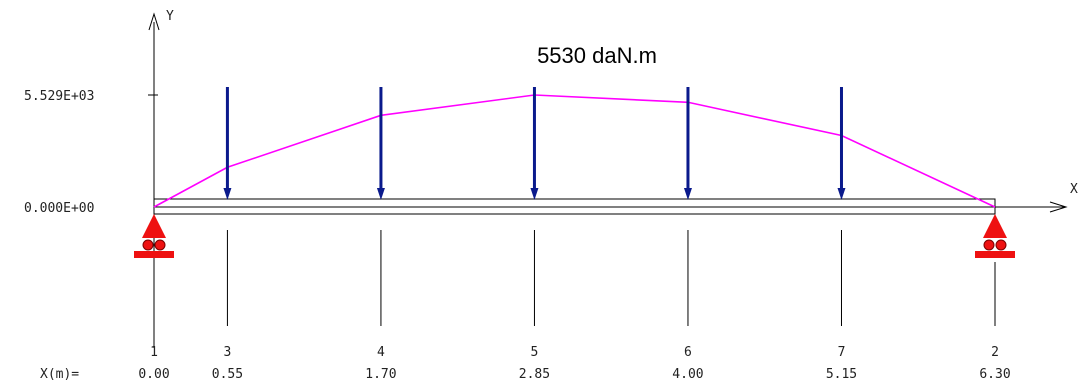 The width and height of the screenshot is (1081, 385). I want to click on x-row-label: X(m)=, so click(59, 374).